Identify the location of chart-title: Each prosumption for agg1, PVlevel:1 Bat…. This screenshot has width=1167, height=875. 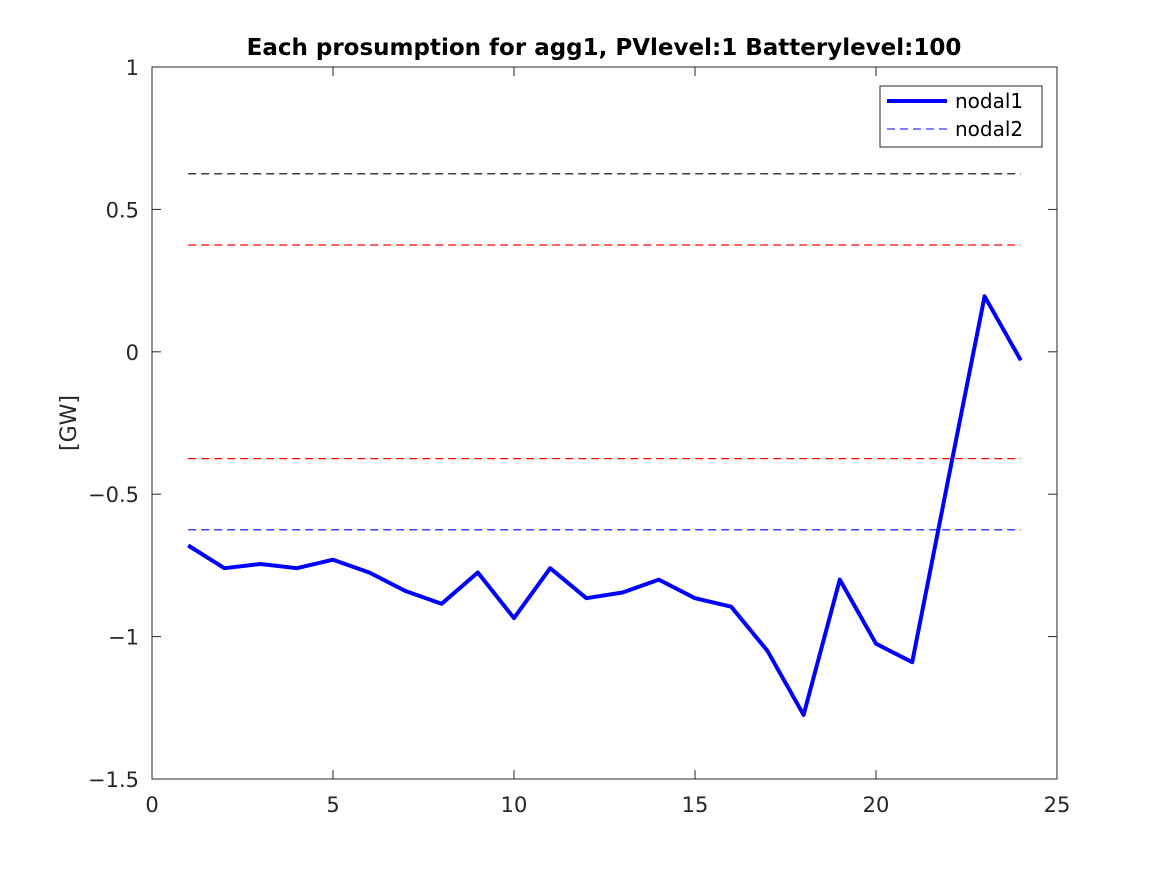
(604, 48).